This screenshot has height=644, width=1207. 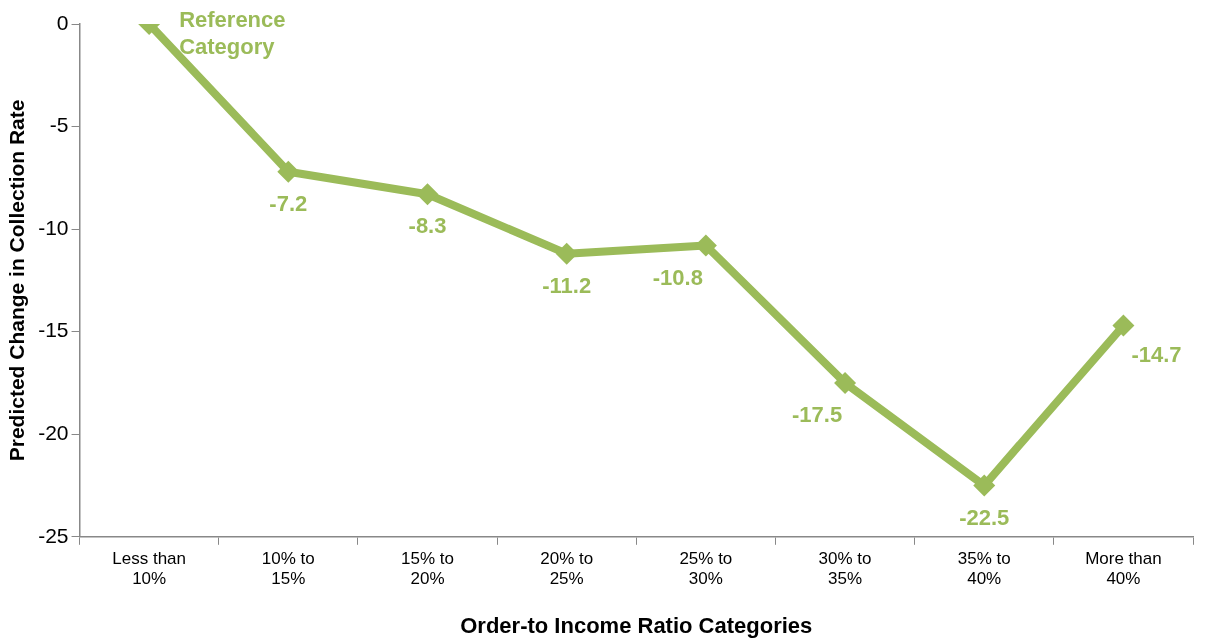 What do you see at coordinates (677, 277) in the screenshot?
I see `data-label: -10.8` at bounding box center [677, 277].